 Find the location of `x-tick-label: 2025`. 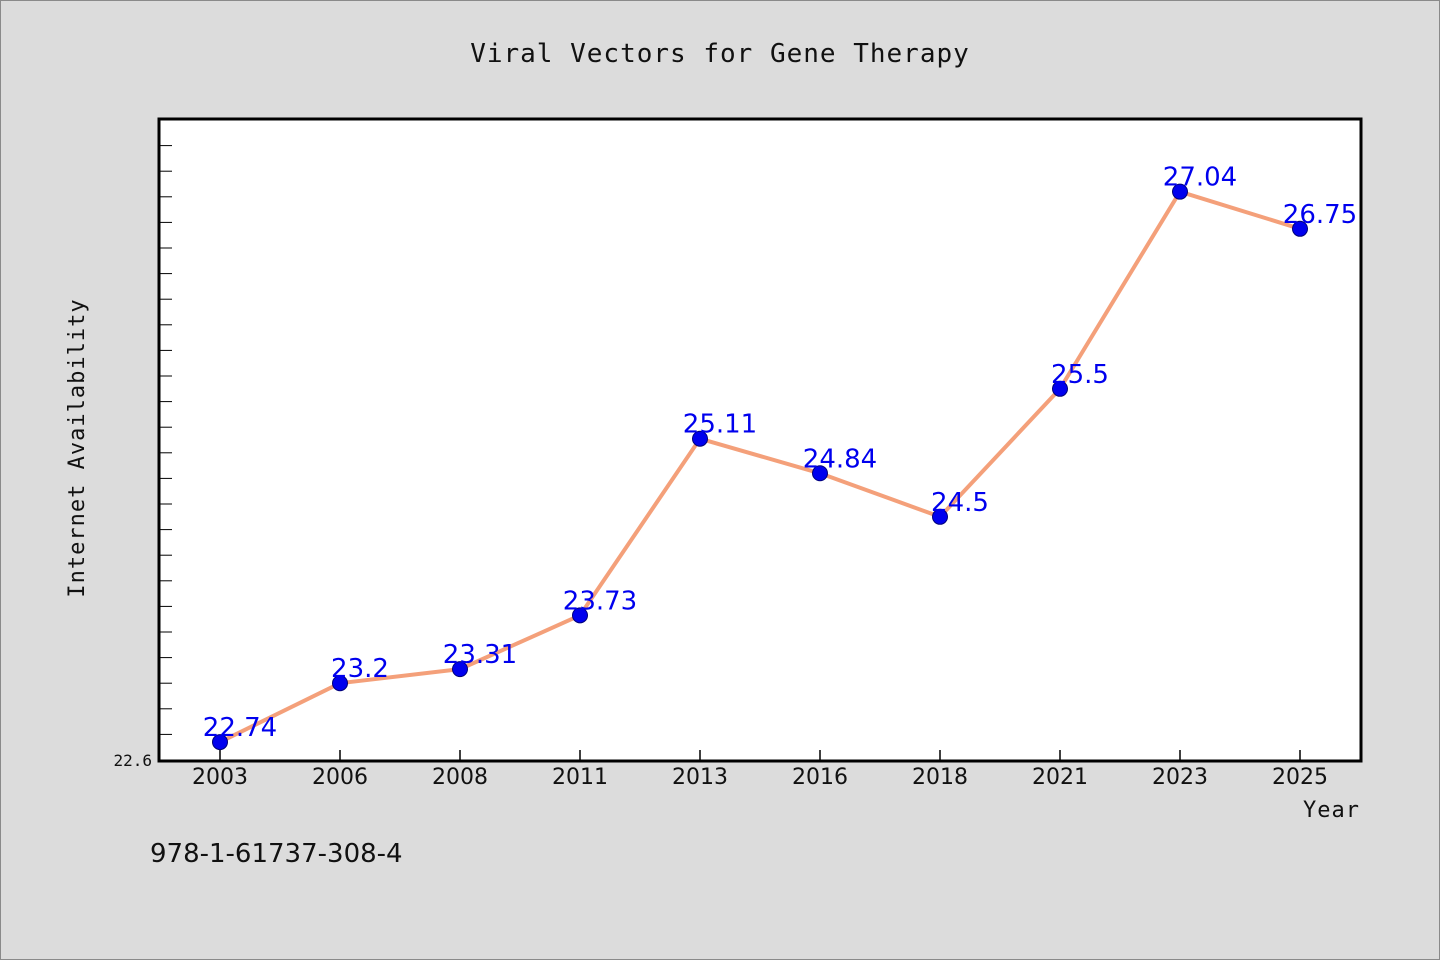

x-tick-label: 2025 is located at coordinates (1300, 777).